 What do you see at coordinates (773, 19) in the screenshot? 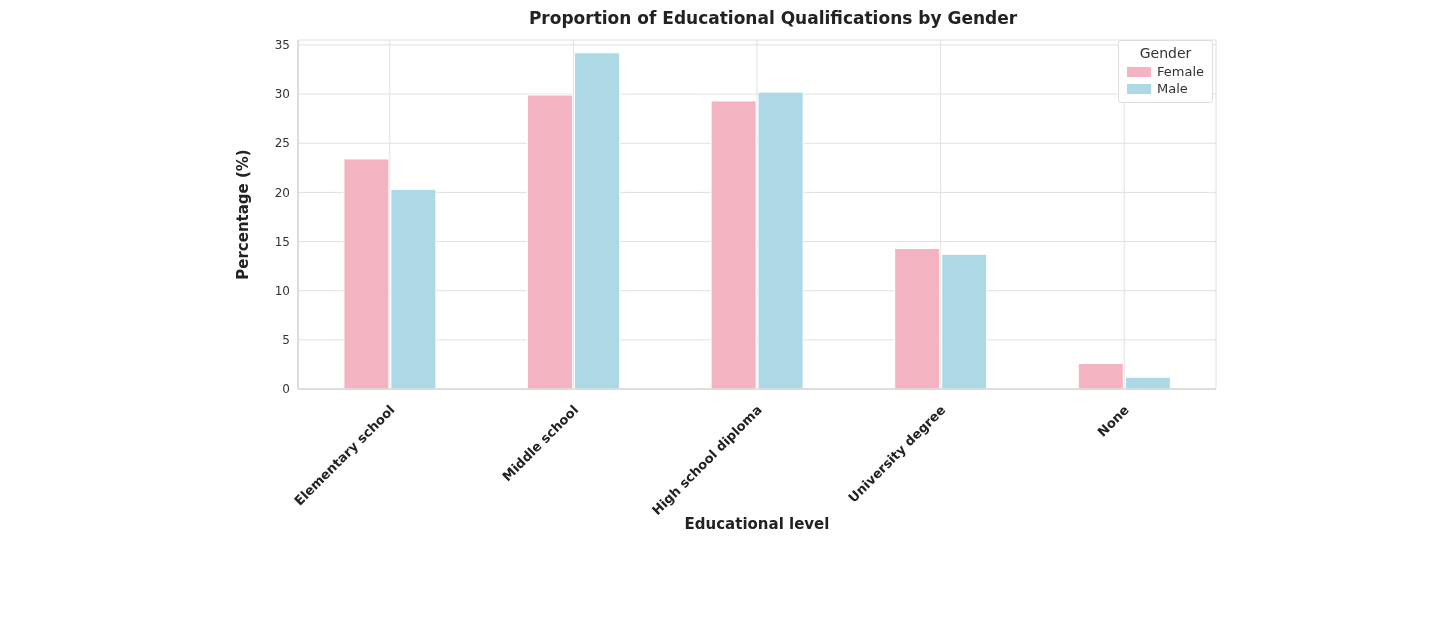
I see `chart-title: Proportion of Educational Qualifications by Gender` at bounding box center [773, 19].